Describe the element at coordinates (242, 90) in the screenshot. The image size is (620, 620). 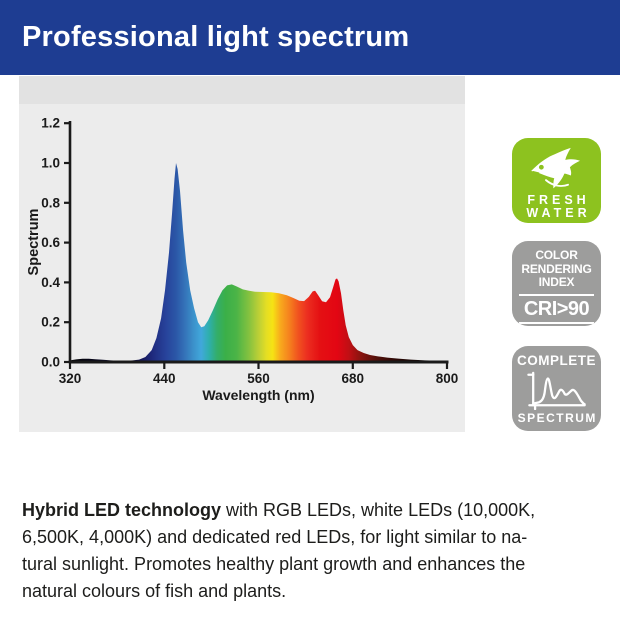
I see `panel-top-strip` at that location.